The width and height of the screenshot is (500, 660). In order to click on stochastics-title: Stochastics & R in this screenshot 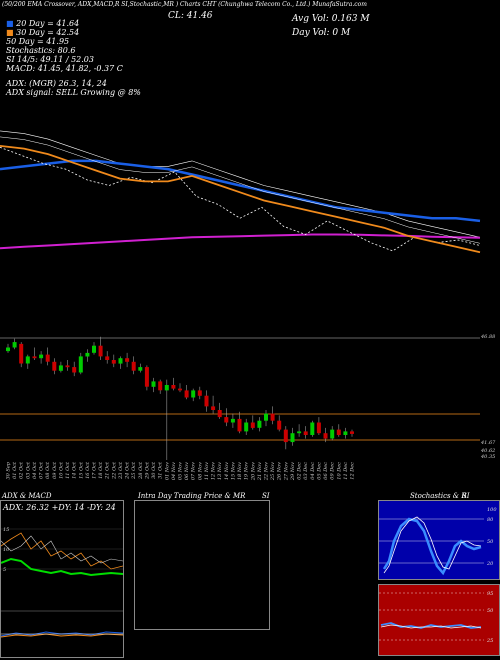, I will do `click(438, 496)`.